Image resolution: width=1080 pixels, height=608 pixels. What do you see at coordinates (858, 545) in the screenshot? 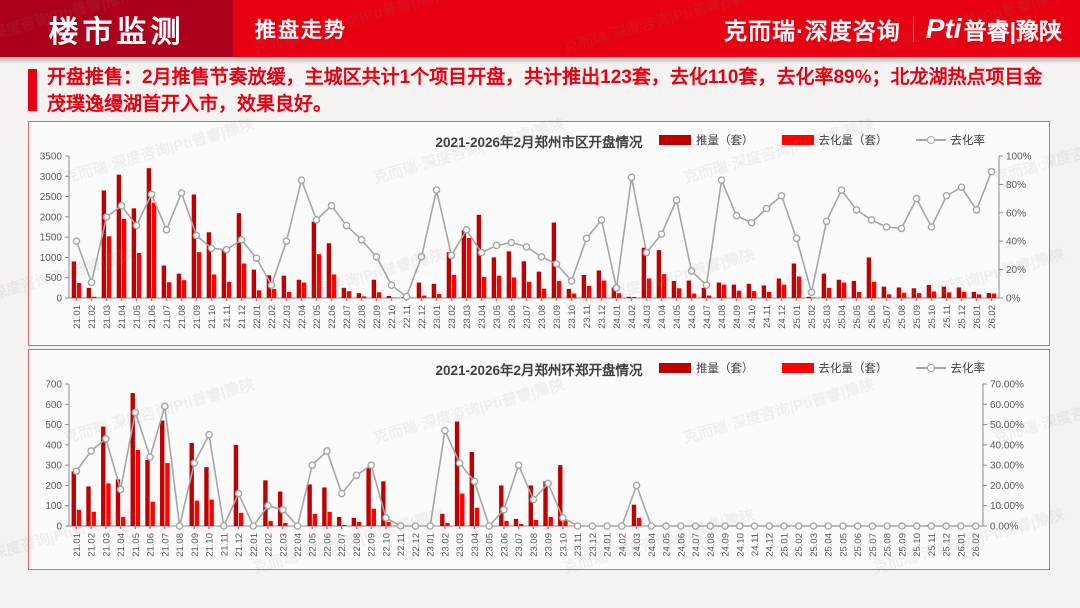
I see `svg-text: 25.06` at bounding box center [858, 545].